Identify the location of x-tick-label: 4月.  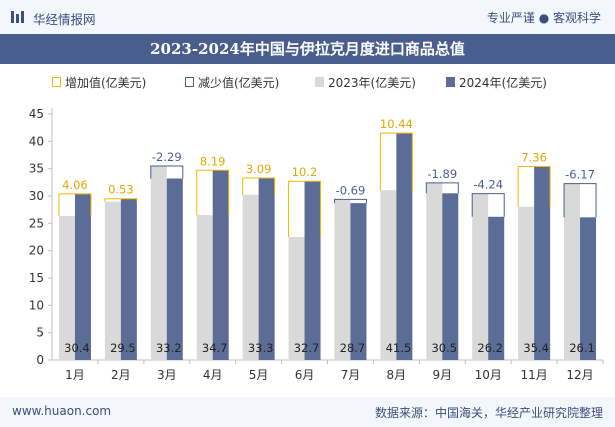
(213, 375).